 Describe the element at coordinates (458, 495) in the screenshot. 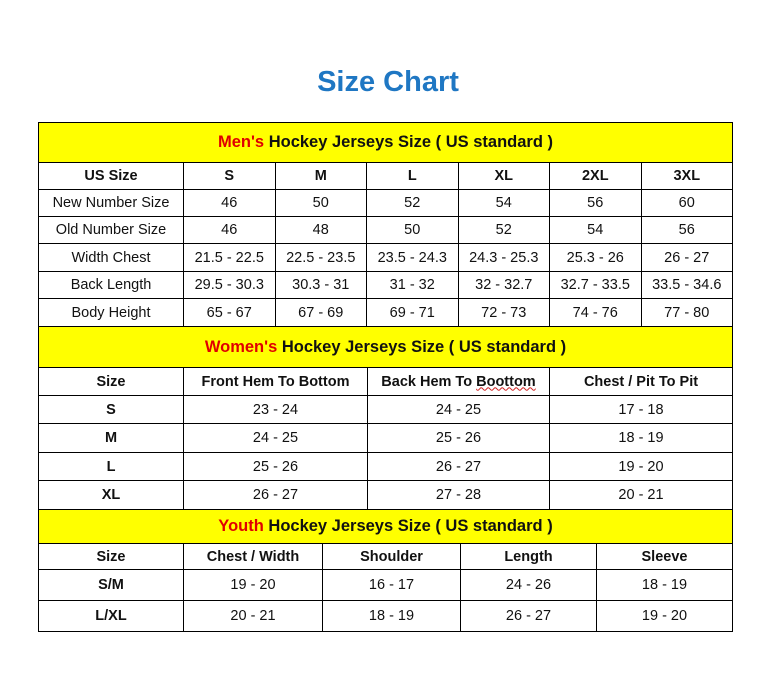

I see `table-cell: 27 - 28` at that location.